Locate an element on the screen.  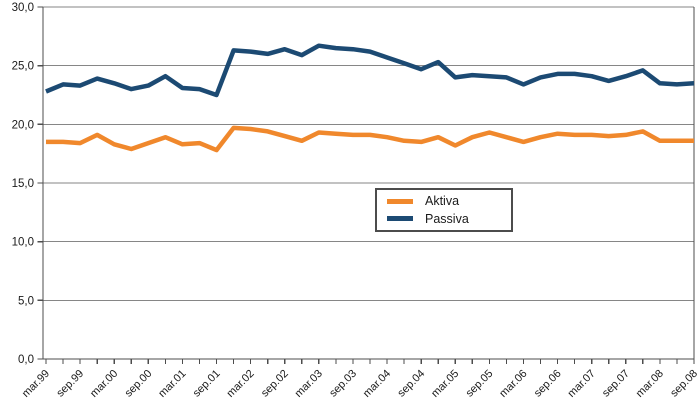
x-tick-label: sep.99 is located at coordinates (70, 384).